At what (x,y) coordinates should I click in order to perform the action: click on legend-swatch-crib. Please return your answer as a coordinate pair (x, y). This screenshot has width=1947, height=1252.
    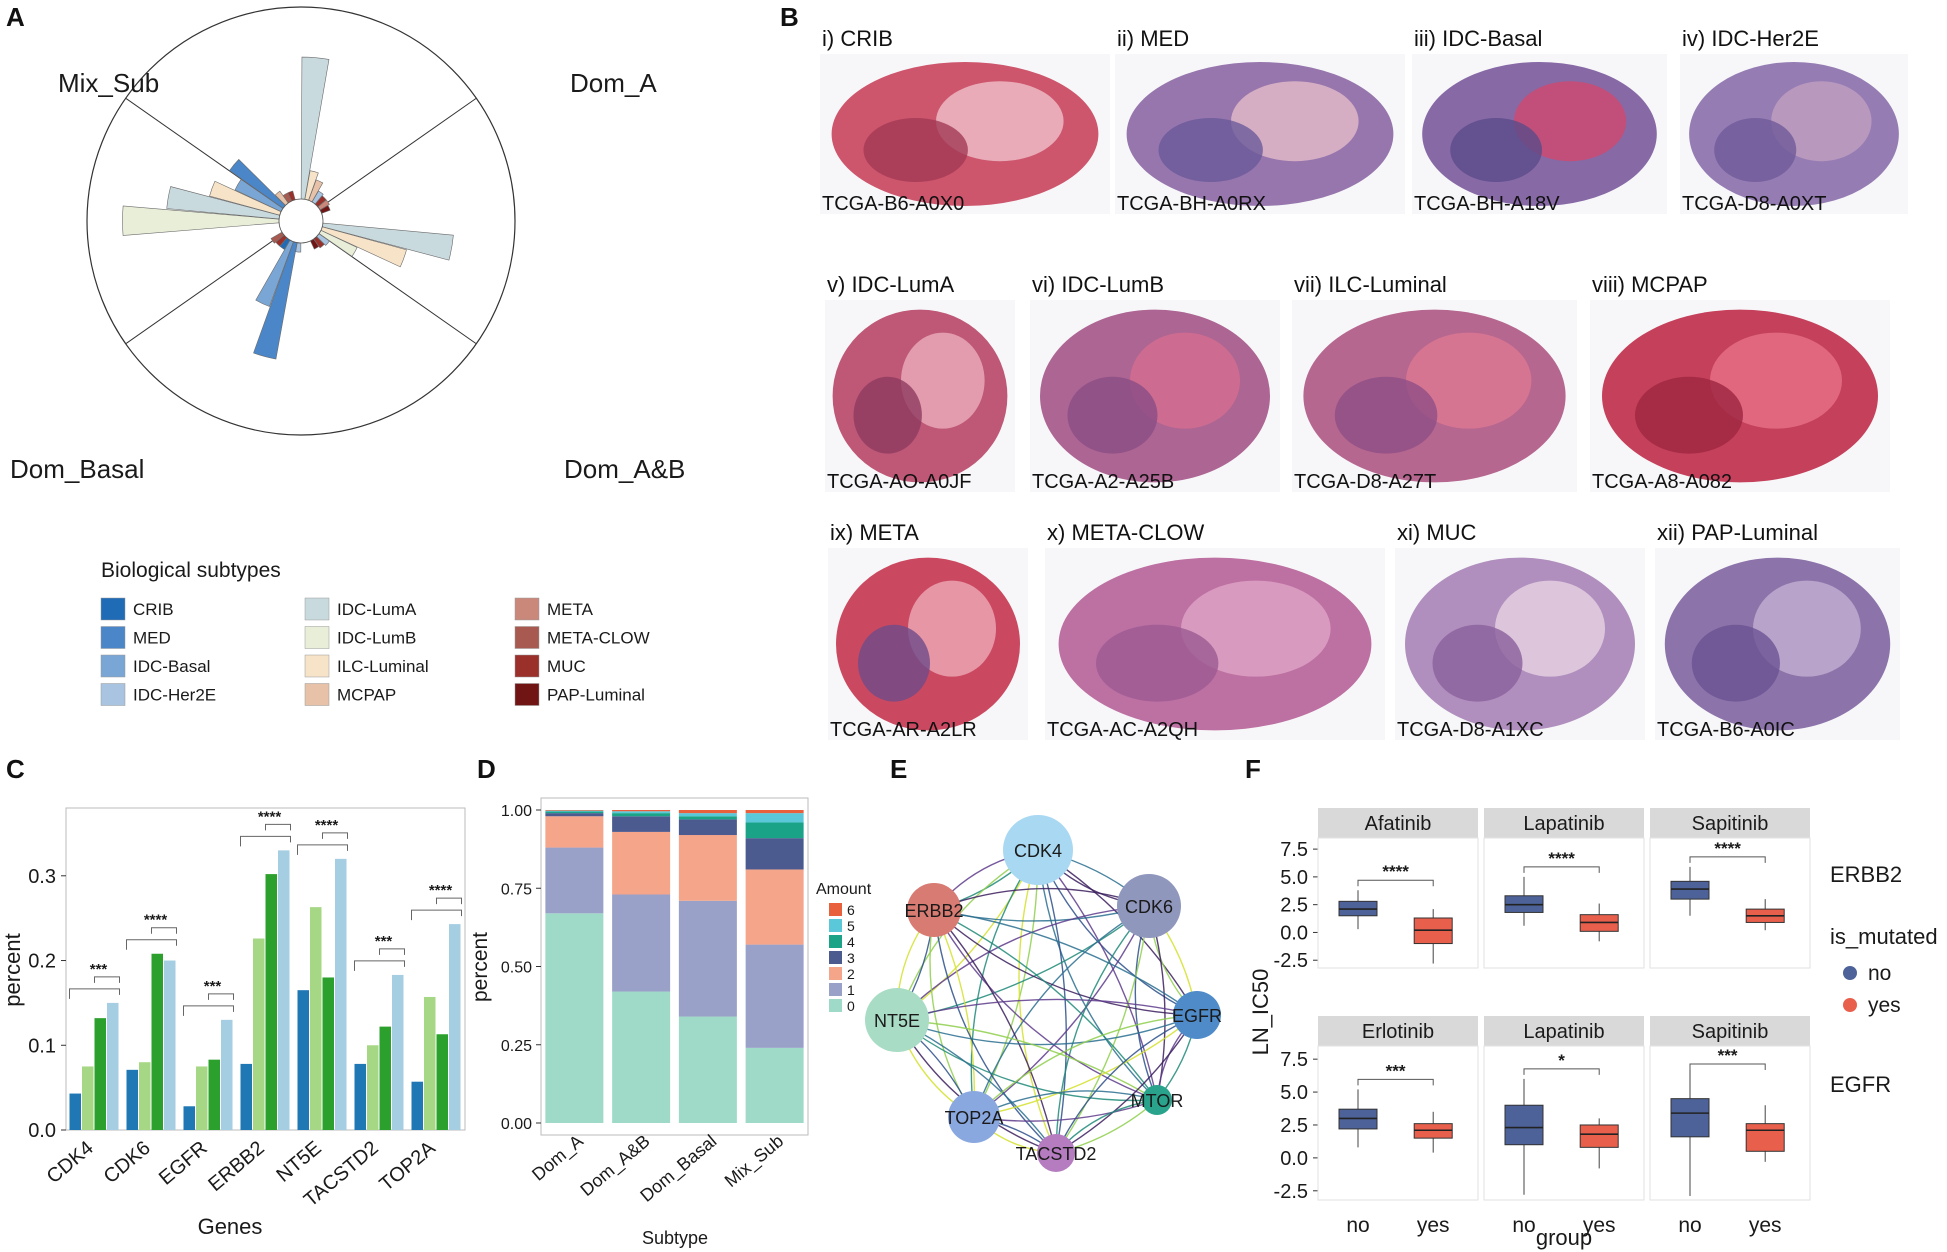
    Looking at the image, I should click on (113, 609).